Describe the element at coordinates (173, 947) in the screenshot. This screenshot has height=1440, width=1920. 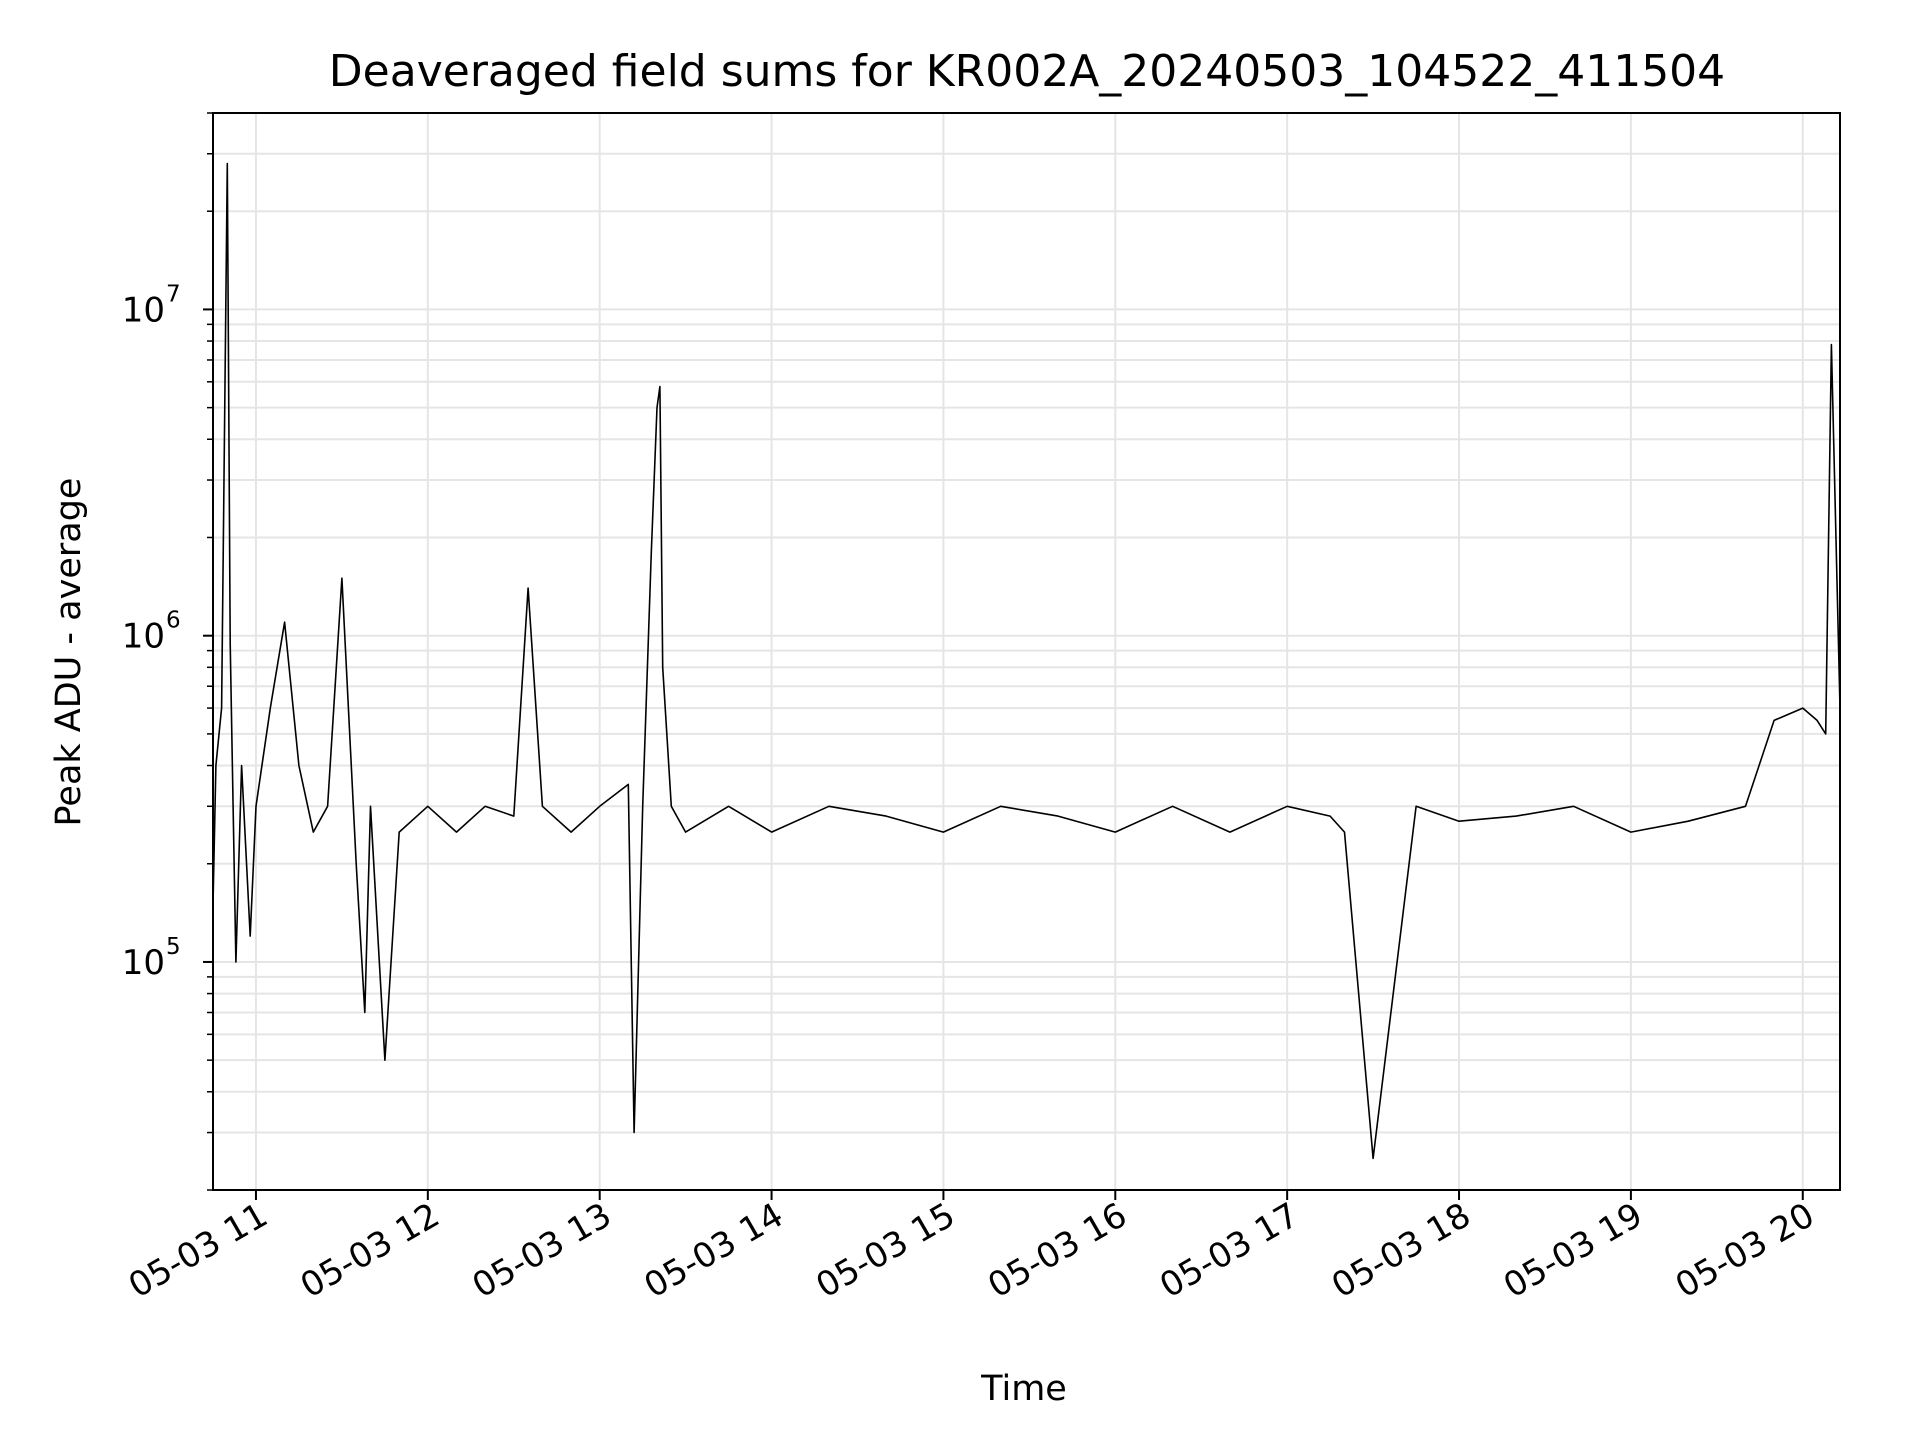
I see `y-tick-label-exponent: 5` at that location.